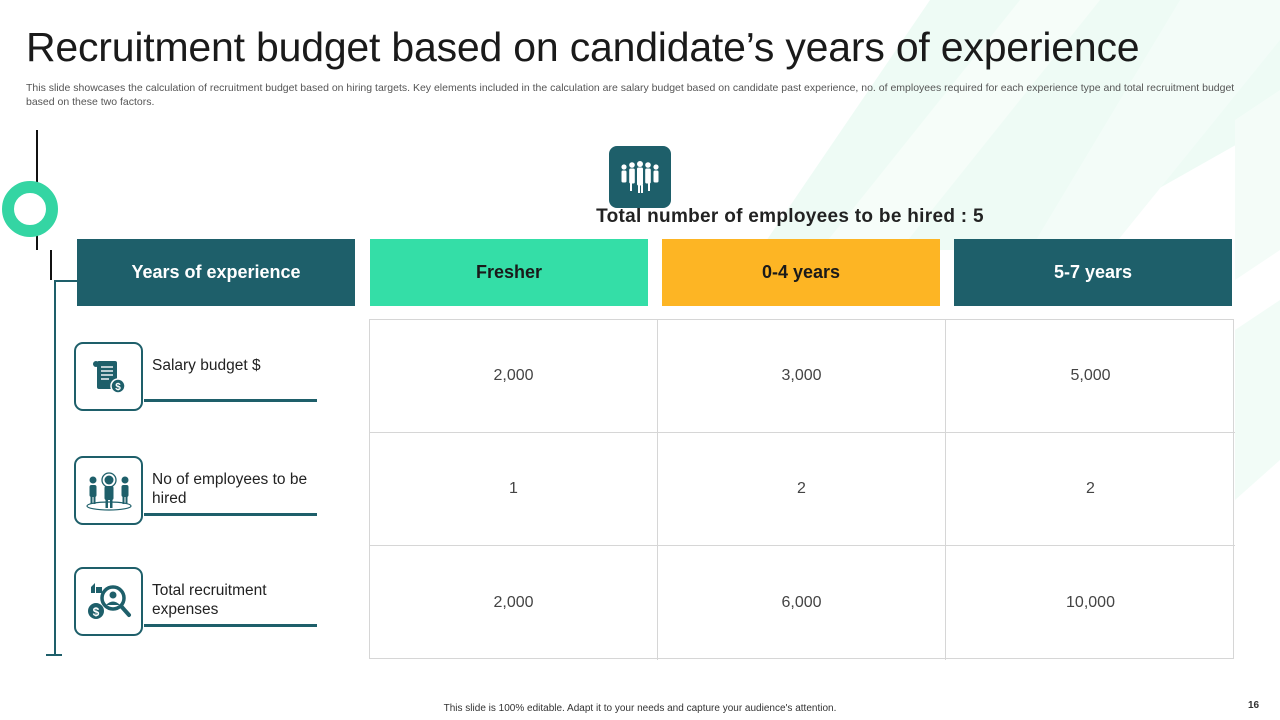 The image size is (1280, 720). Describe the element at coordinates (216, 272) in the screenshot. I see `header-years-of-experience: Years of experience` at that location.